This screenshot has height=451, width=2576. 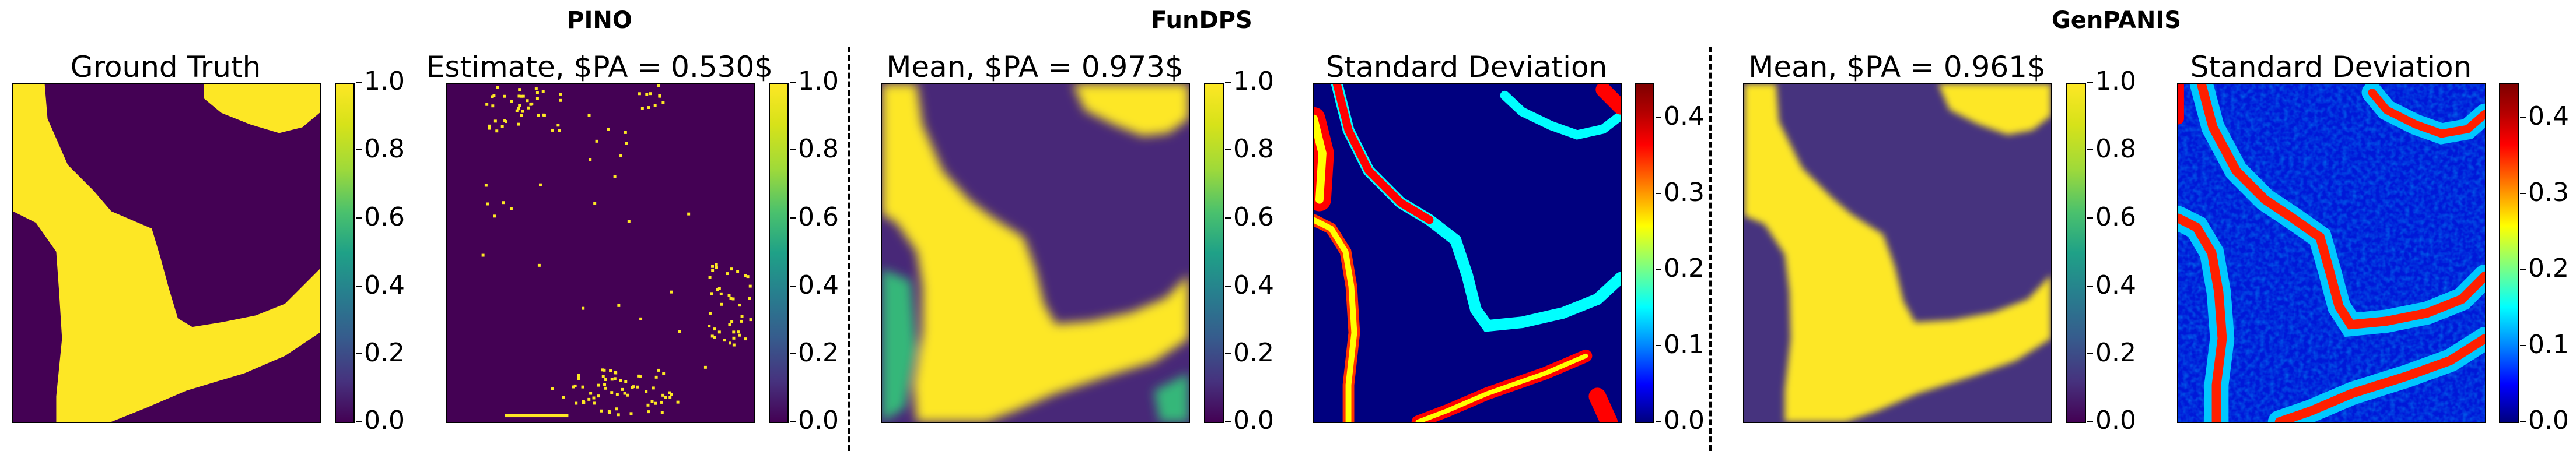 What do you see at coordinates (1680, 345) in the screenshot?
I see `cbar-fds-tick-0.1: 0.1` at bounding box center [1680, 345].